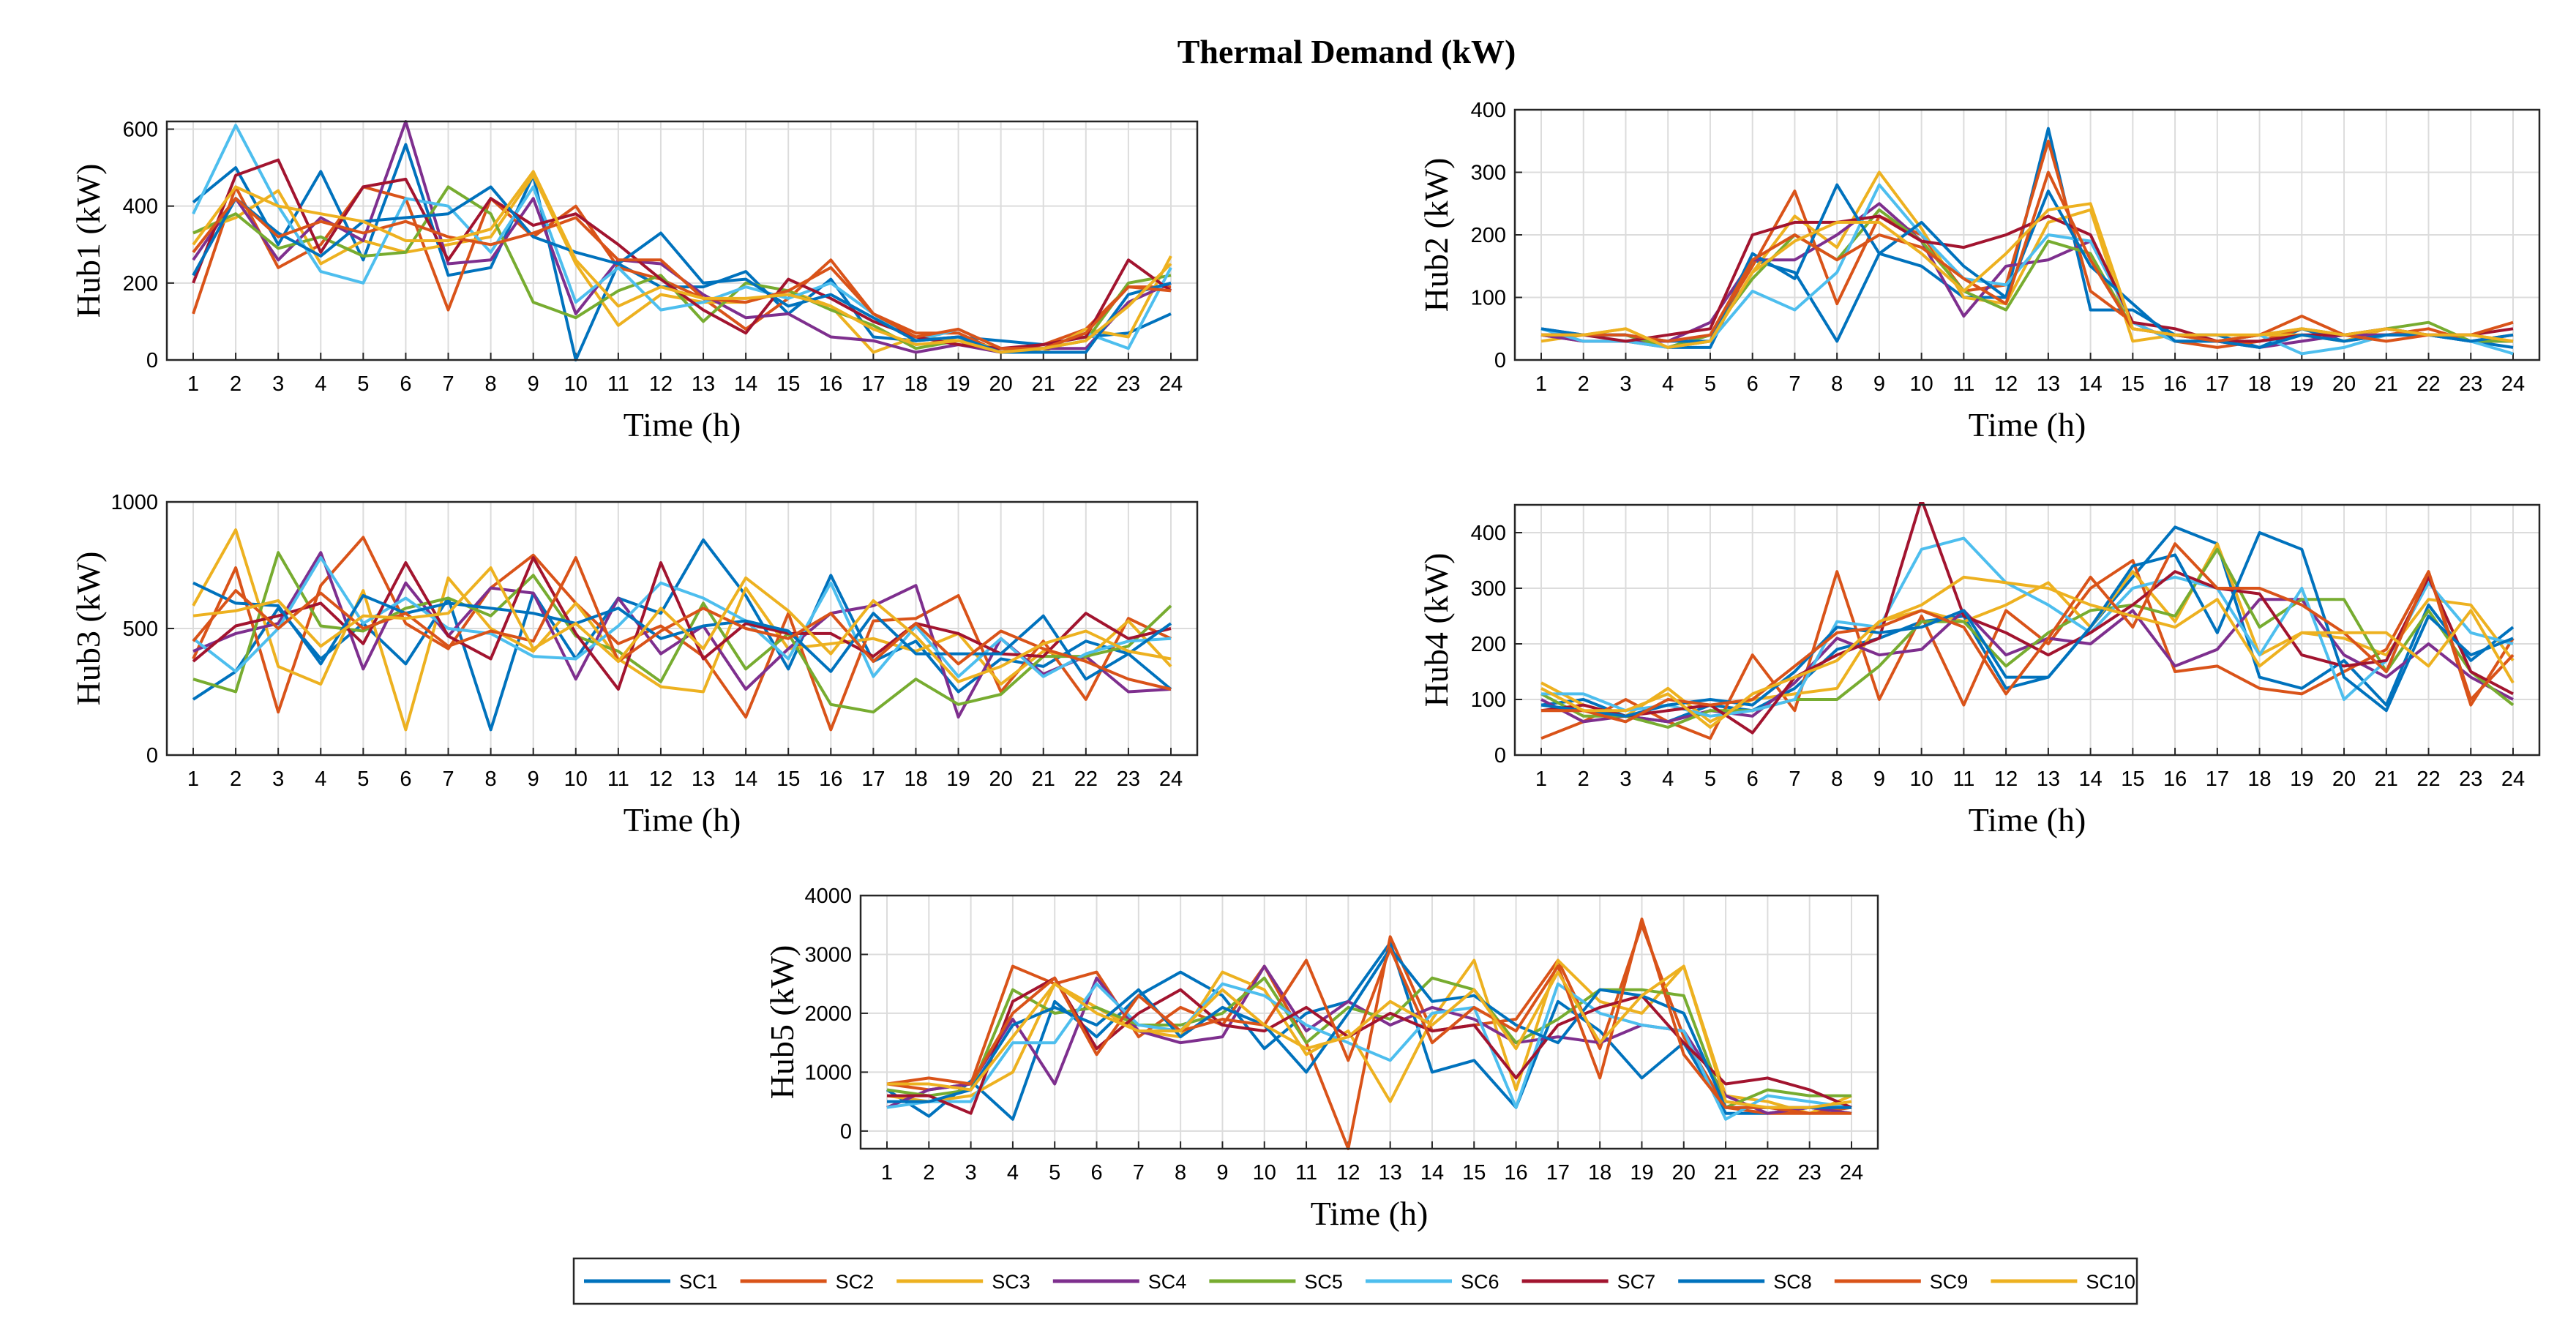 The width and height of the screenshot is (2576, 1336). What do you see at coordinates (958, 780) in the screenshot?
I see `hub3-xtick-label: 19` at bounding box center [958, 780].